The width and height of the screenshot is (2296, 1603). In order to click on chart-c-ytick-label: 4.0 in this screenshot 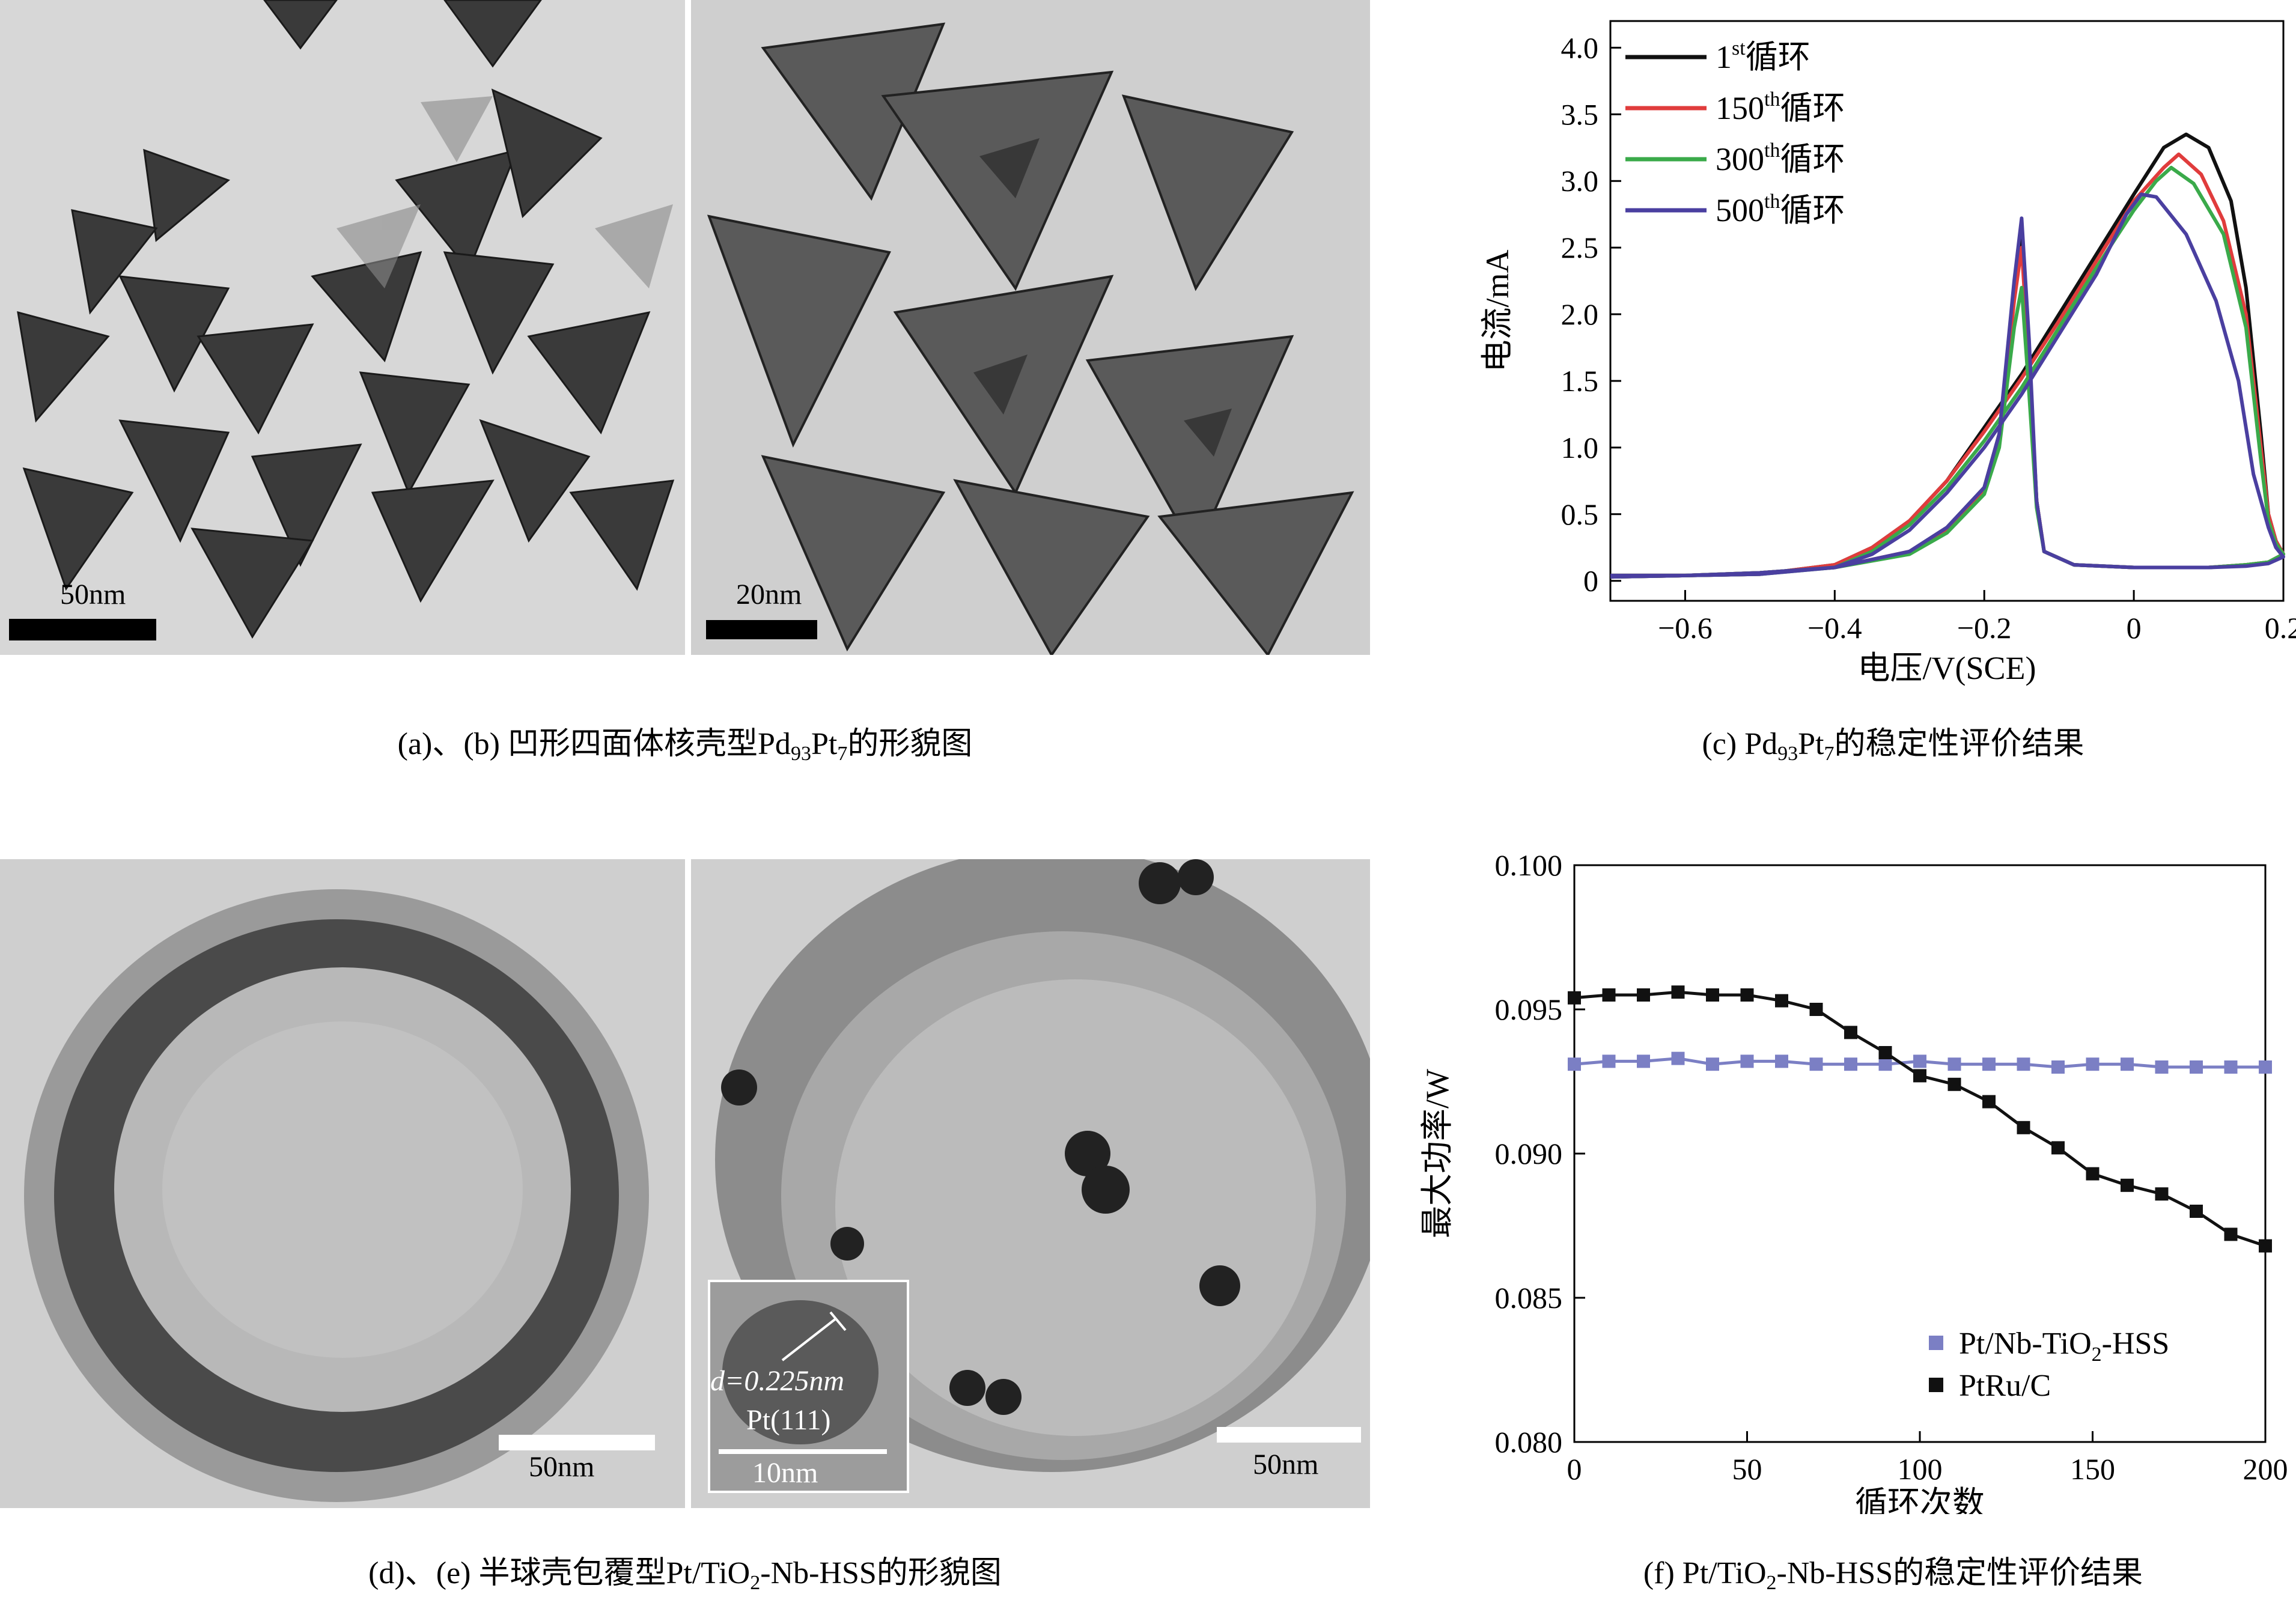, I will do `click(1580, 47)`.